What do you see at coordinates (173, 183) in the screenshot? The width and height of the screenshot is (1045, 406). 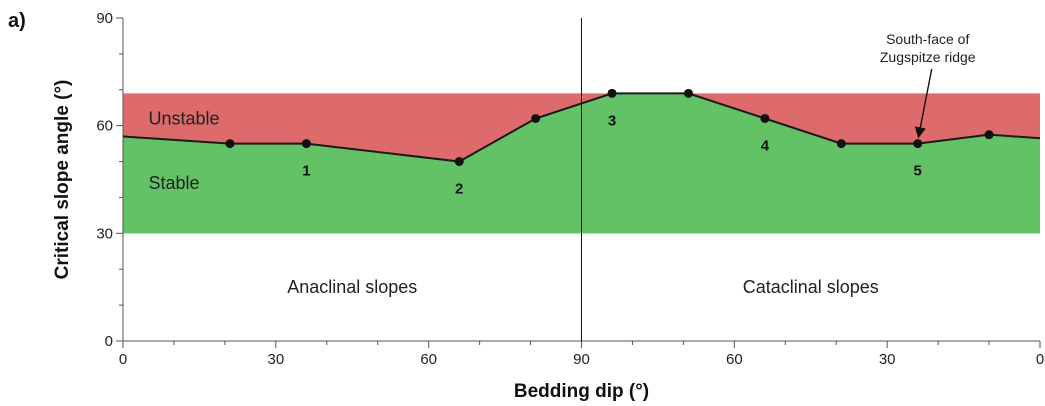 I see `stable-label: Stable` at bounding box center [173, 183].